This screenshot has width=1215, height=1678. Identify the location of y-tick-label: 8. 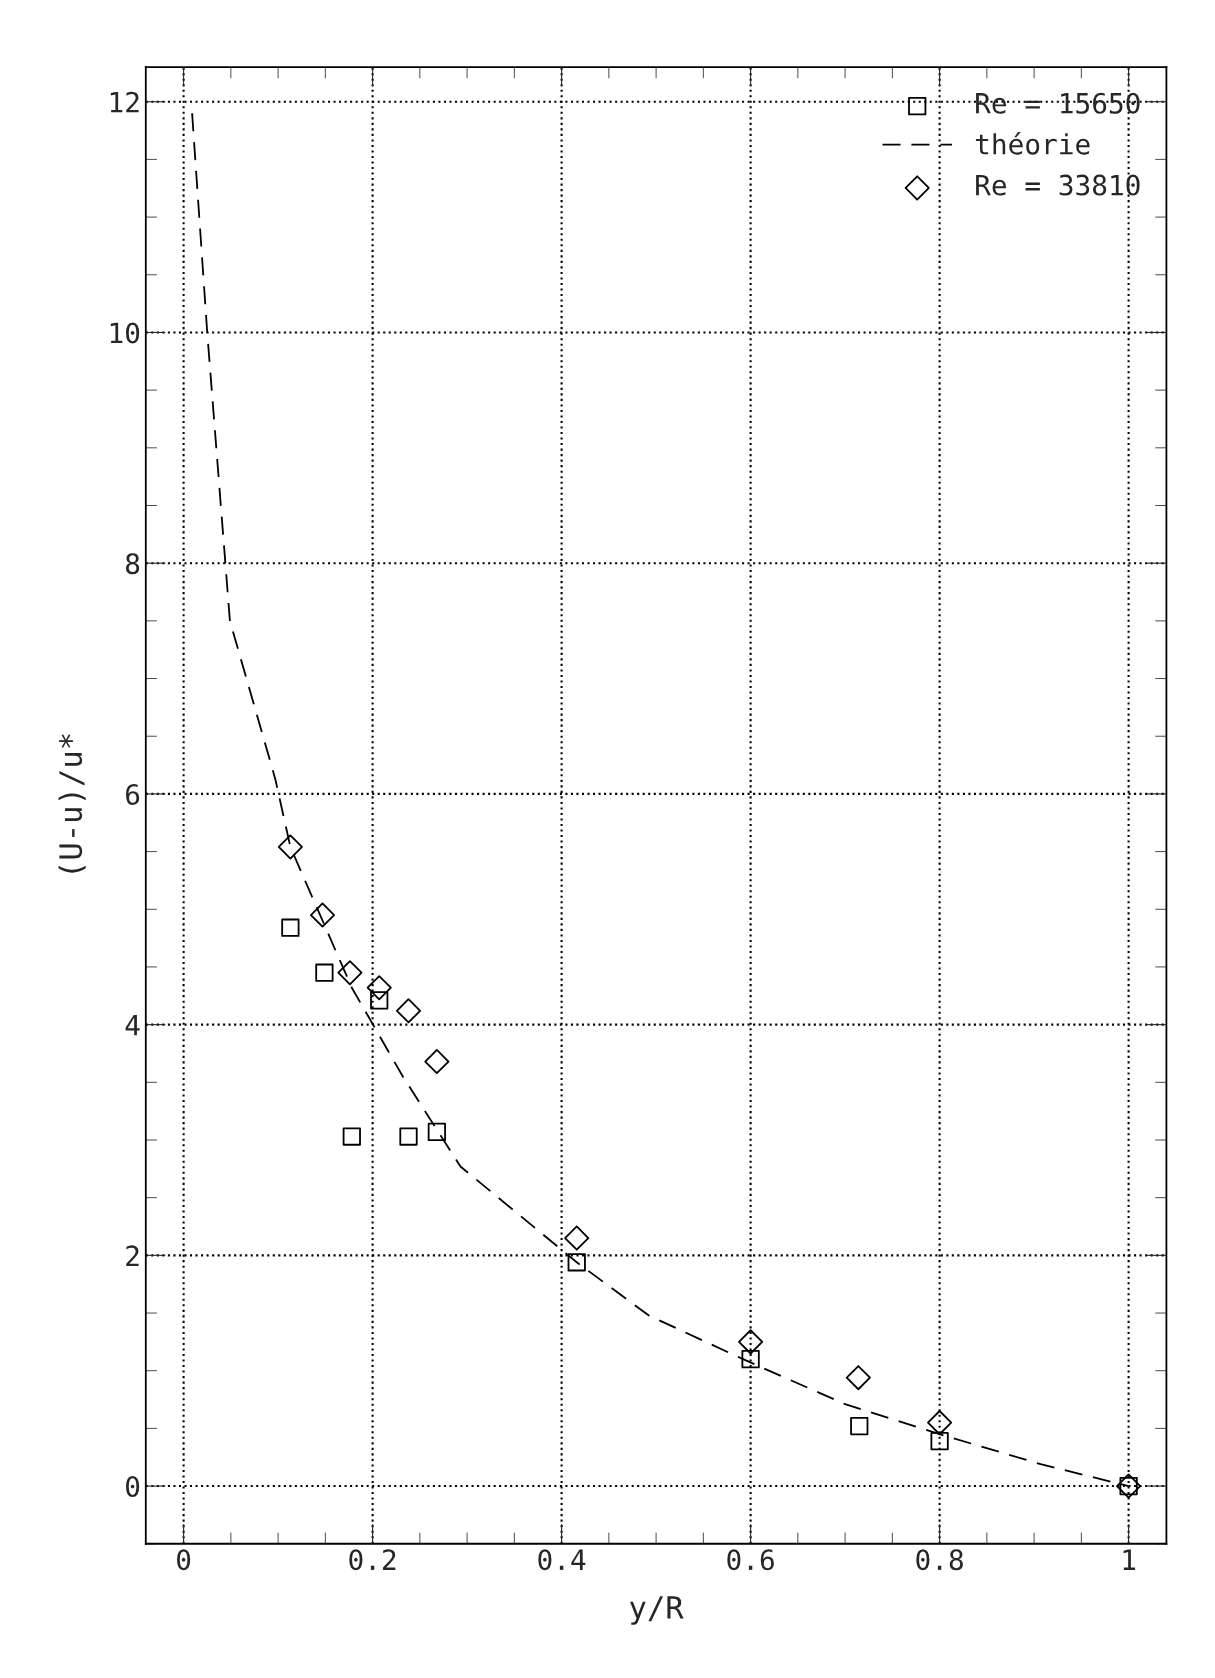
(132, 564).